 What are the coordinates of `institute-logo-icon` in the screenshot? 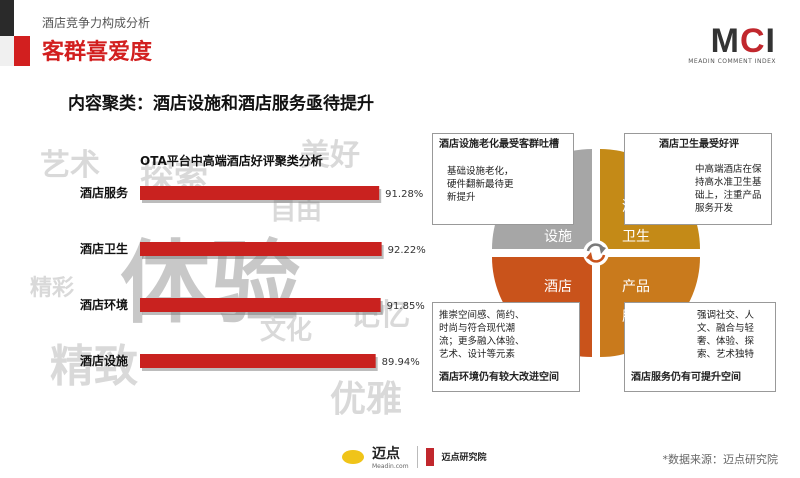 It's located at (429, 456).